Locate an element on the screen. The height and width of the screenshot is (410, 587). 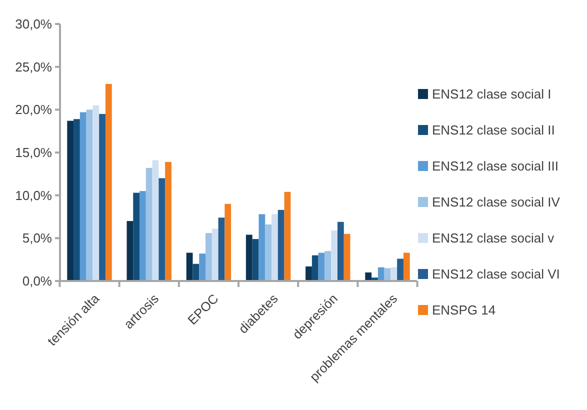
legend-label: ENS12 clase social I is located at coordinates (492, 94).